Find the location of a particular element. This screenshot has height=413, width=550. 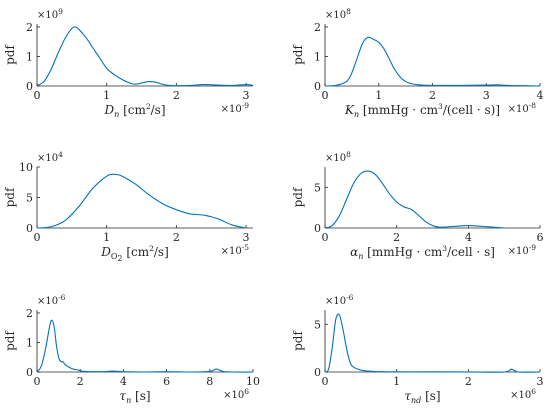

x-axis-label: αn [mmHg · cm3/cell · s] is located at coordinates (422, 252).